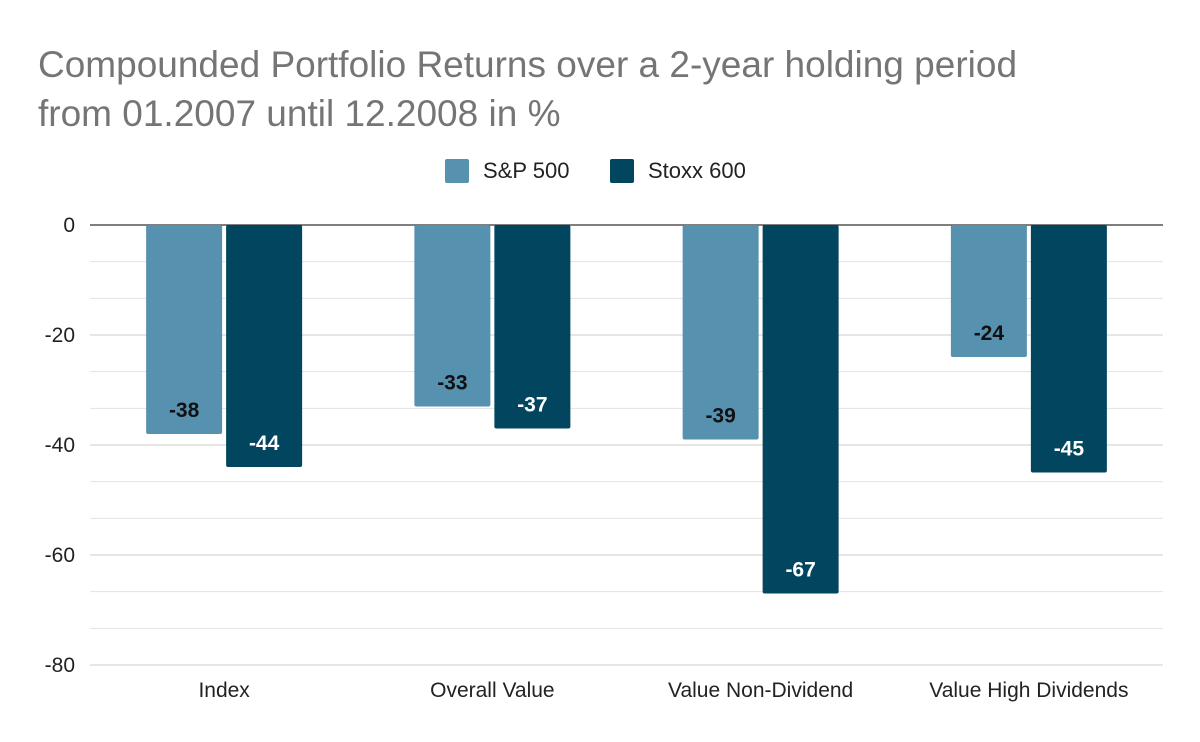 The height and width of the screenshot is (742, 1200). Describe the element at coordinates (299, 113) in the screenshot. I see `chart-title-line-2: from 01.2007 until 12.2008 in %` at that location.